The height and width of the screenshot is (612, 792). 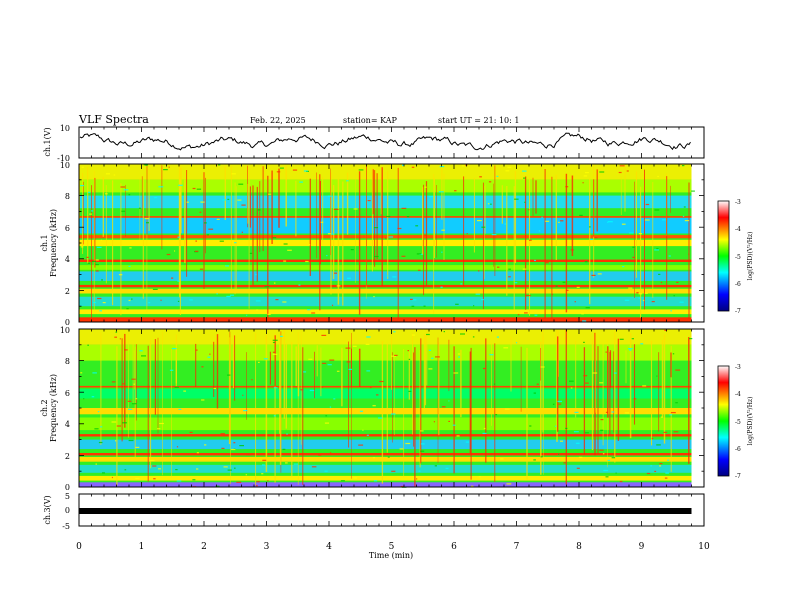 What do you see at coordinates (738, 311) in the screenshot?
I see `cb1-tick-m7: -7` at bounding box center [738, 311].